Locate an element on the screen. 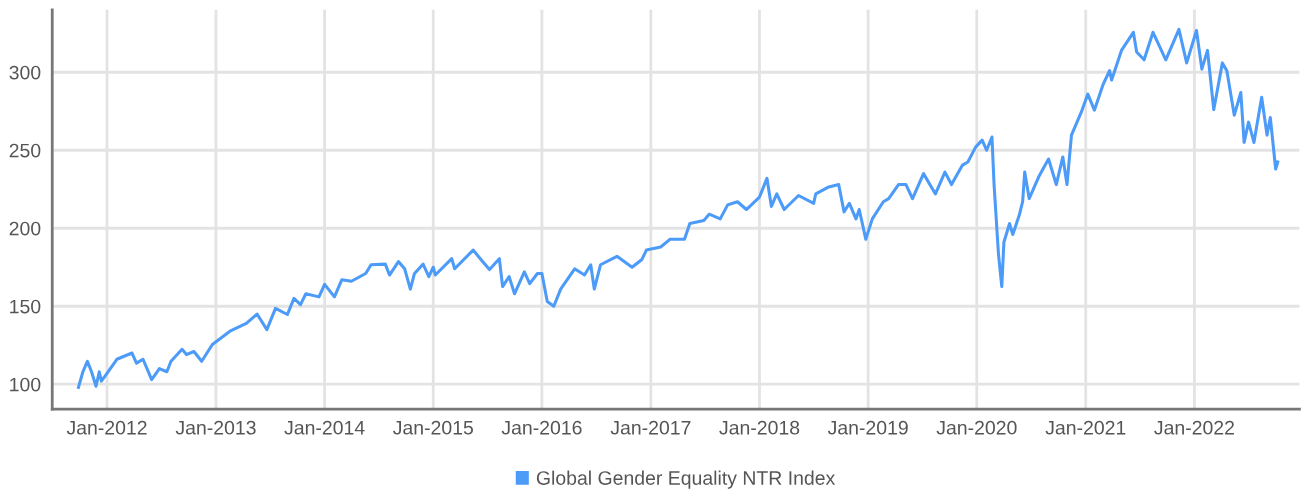  y-tick-label: 100 is located at coordinates (25, 384).